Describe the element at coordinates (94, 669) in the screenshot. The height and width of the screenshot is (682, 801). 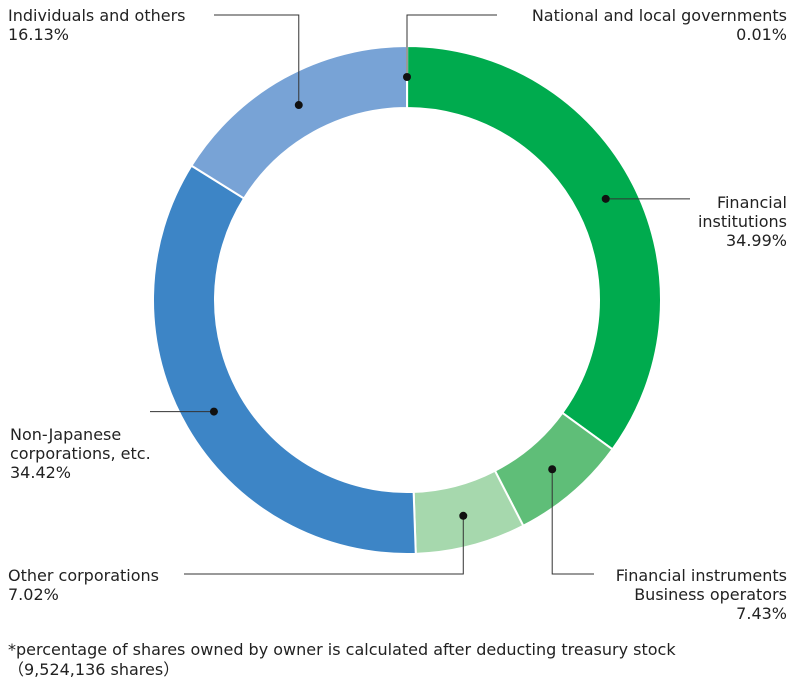
I see `footnote-line2: （9,524,136 shares）` at that location.